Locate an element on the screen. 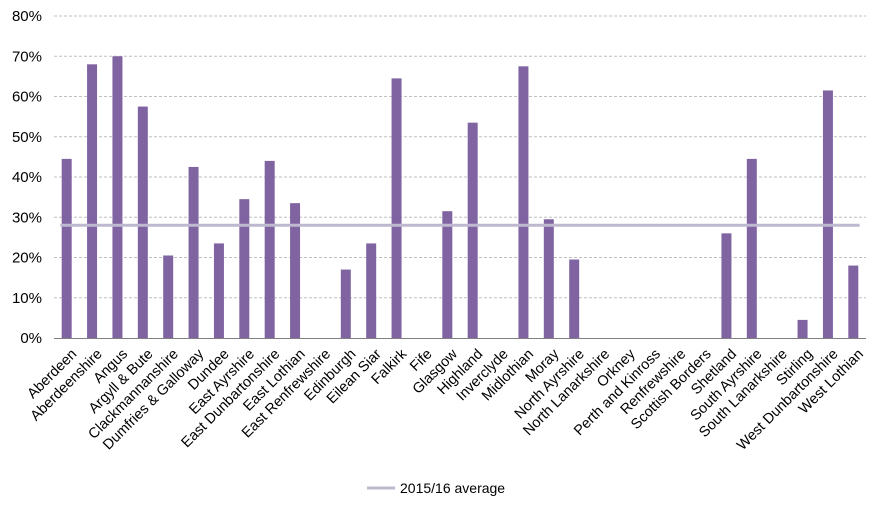 The image size is (882, 509). y-axis-ticks: 0% 10% 20% 30% 40% 50% 60% 70% 80% is located at coordinates (27, 177).